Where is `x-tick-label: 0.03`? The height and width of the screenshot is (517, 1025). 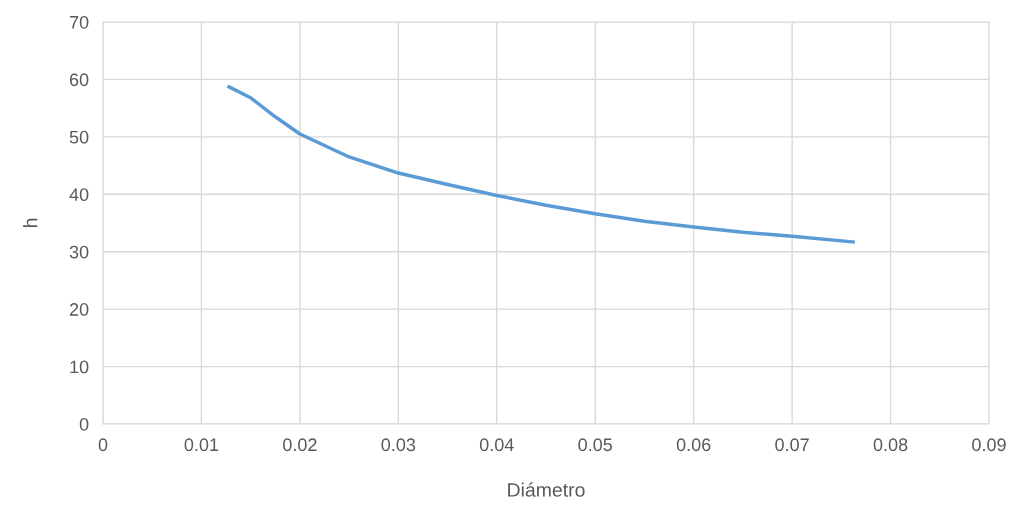 x-tick-label: 0.03 is located at coordinates (398, 445).